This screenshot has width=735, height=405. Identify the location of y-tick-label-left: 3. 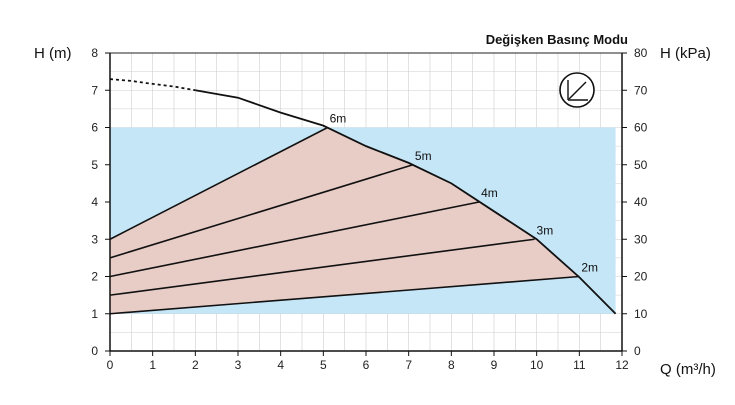
(94, 239).